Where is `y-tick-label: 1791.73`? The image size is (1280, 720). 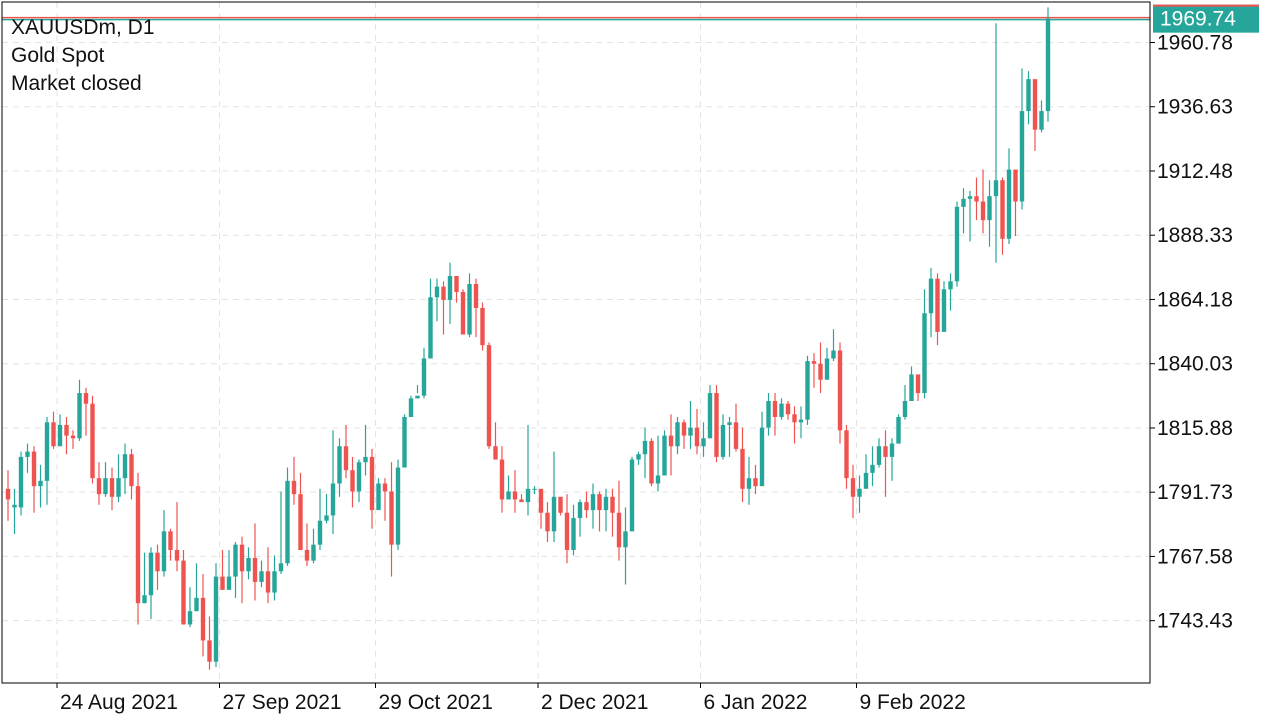 y-tick-label: 1791.73 is located at coordinates (1195, 492).